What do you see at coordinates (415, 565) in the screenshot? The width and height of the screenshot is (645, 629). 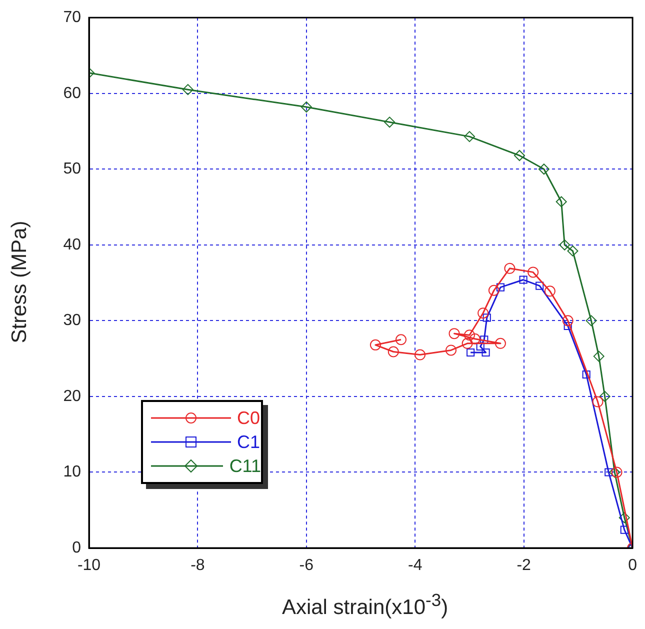 I see `x-tick-label: -4` at bounding box center [415, 565].